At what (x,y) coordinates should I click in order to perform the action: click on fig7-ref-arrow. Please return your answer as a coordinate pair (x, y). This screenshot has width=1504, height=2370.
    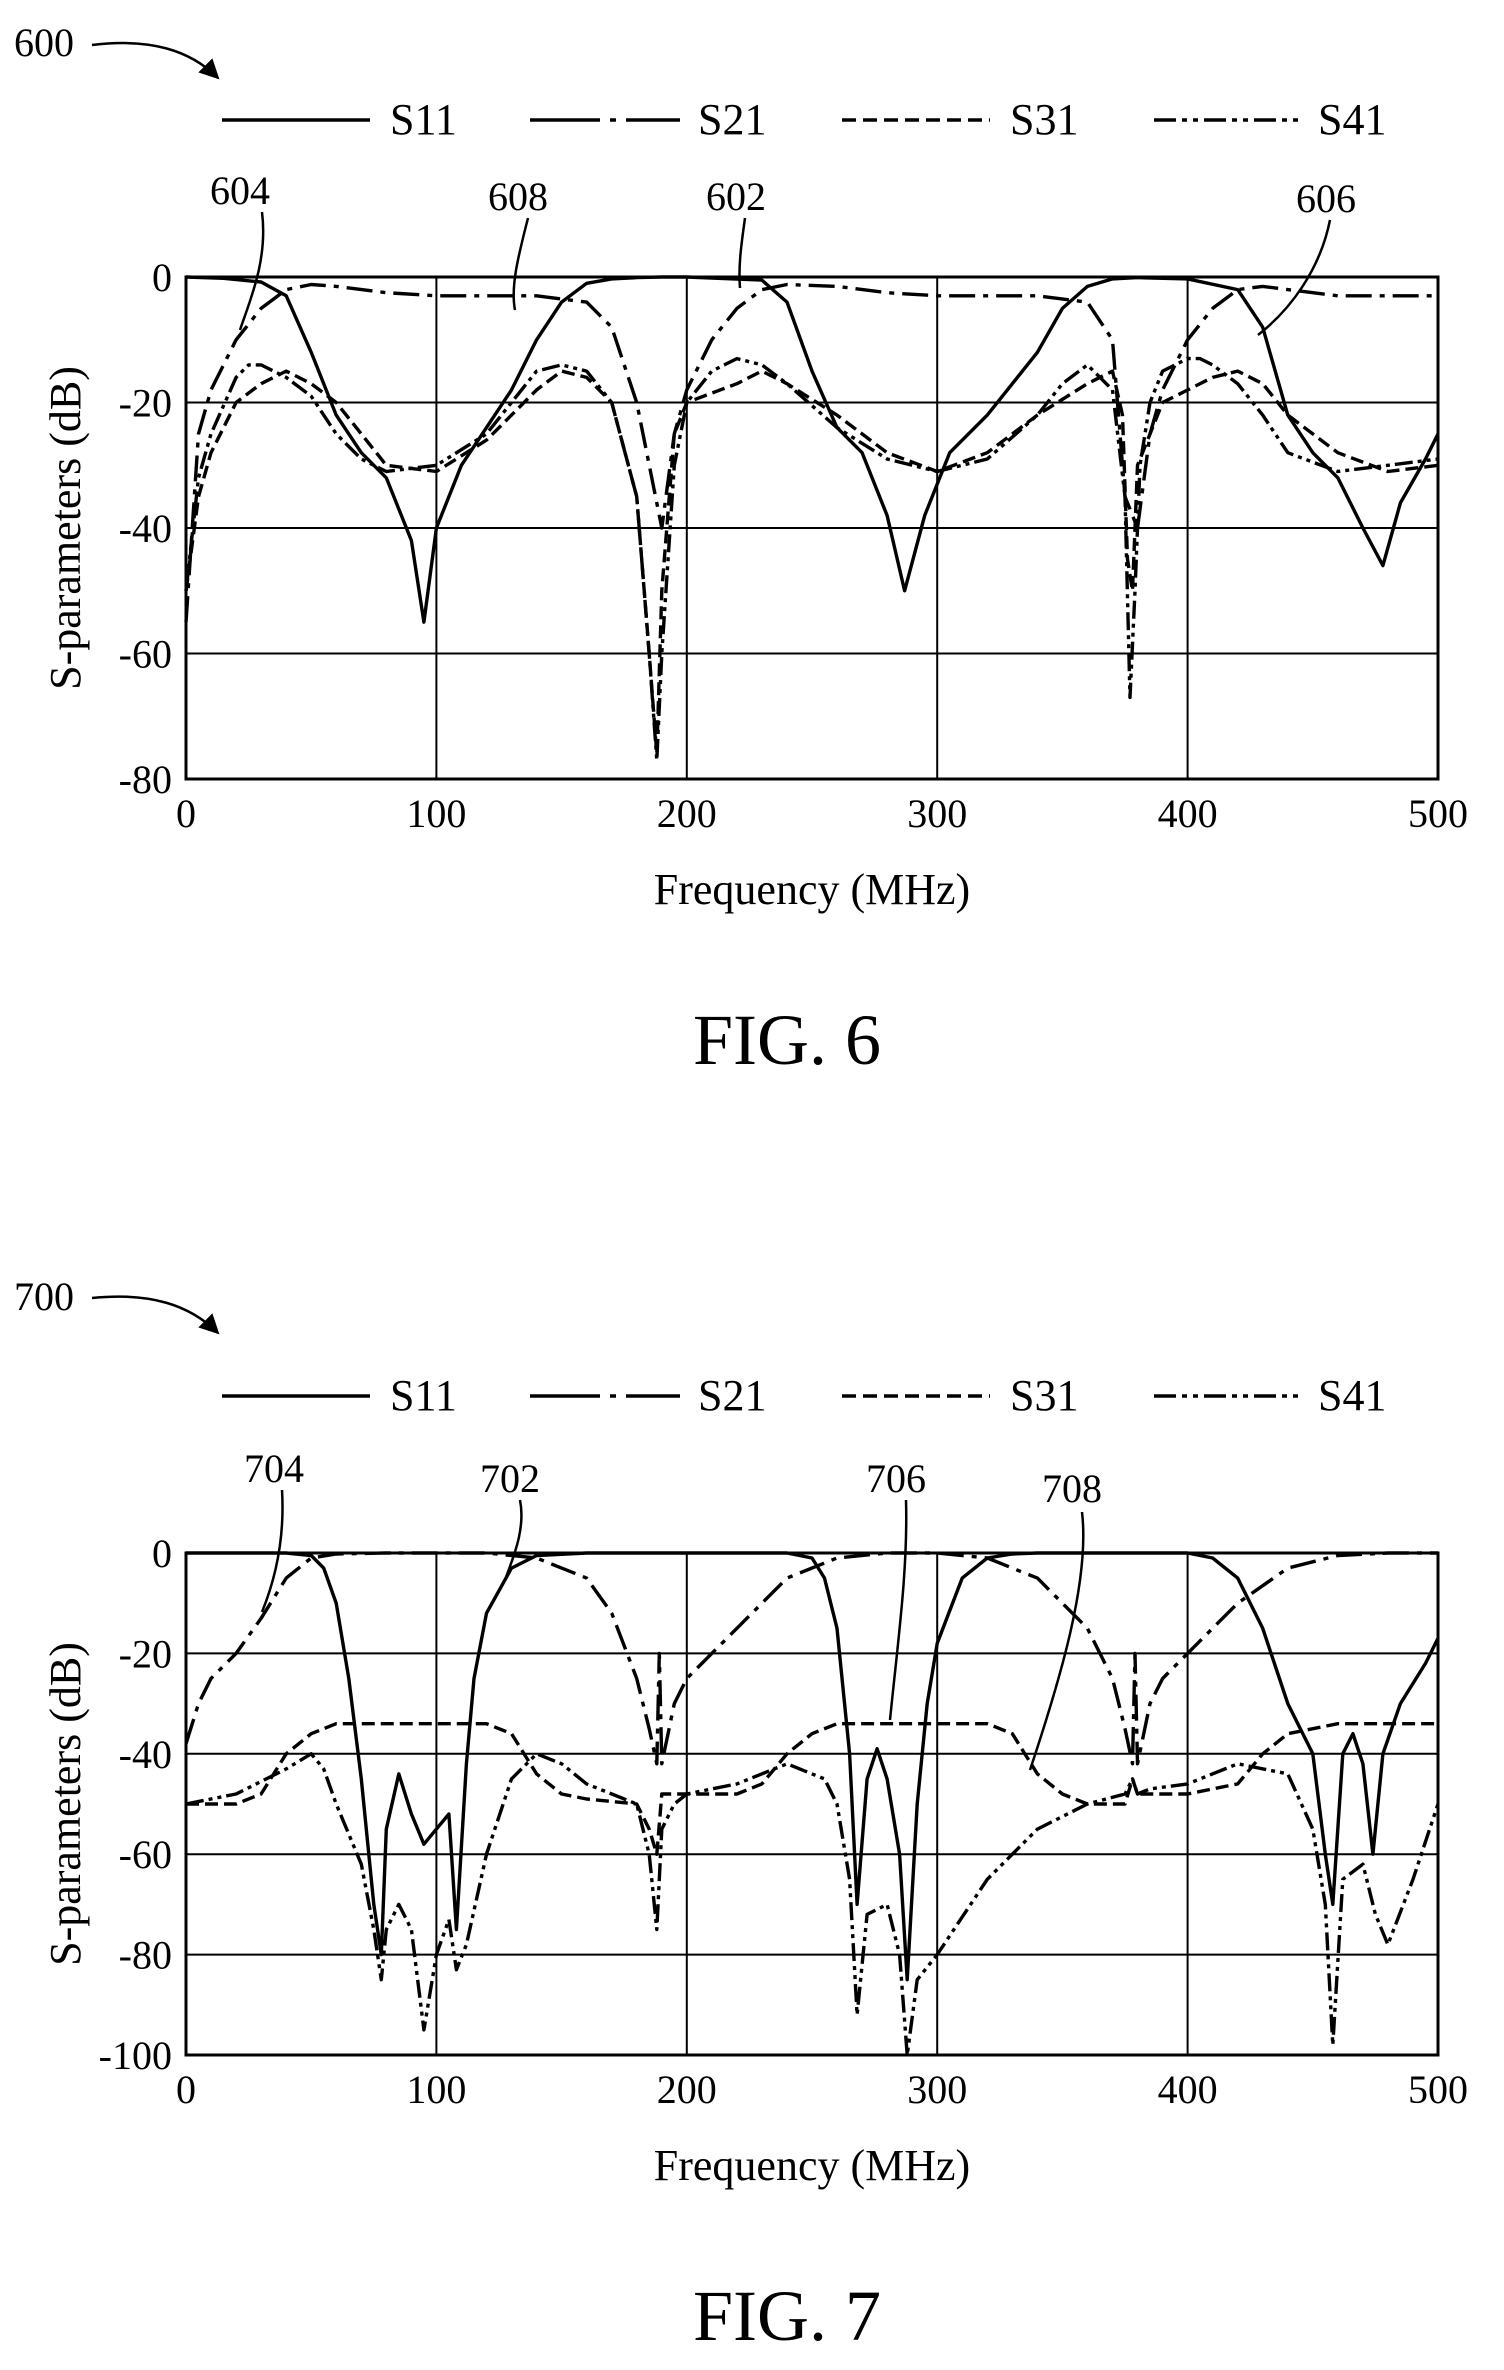
    Looking at the image, I should click on (155, 1315).